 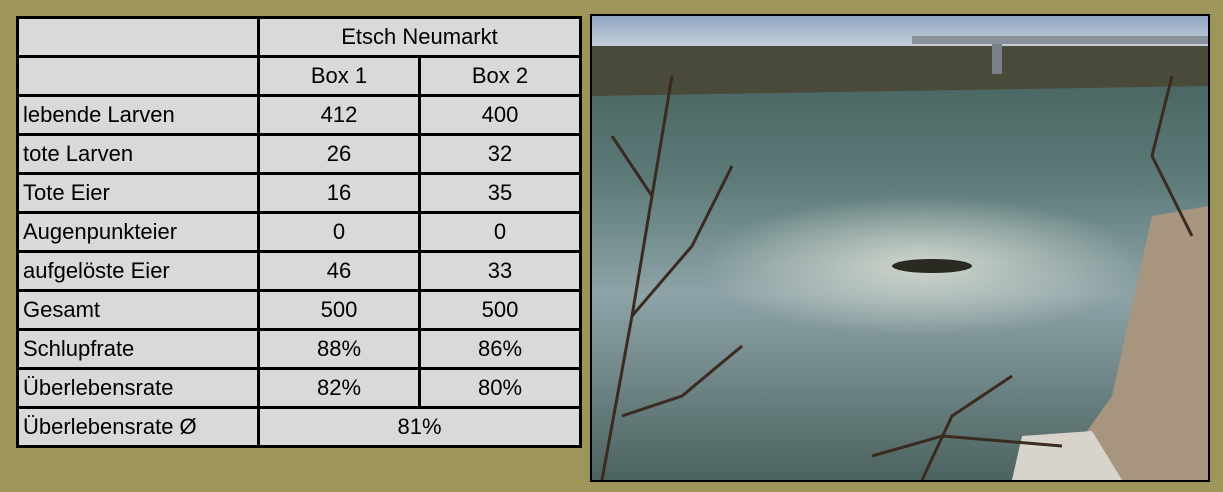 What do you see at coordinates (500, 271) in the screenshot?
I see `table-cell: 33` at bounding box center [500, 271].